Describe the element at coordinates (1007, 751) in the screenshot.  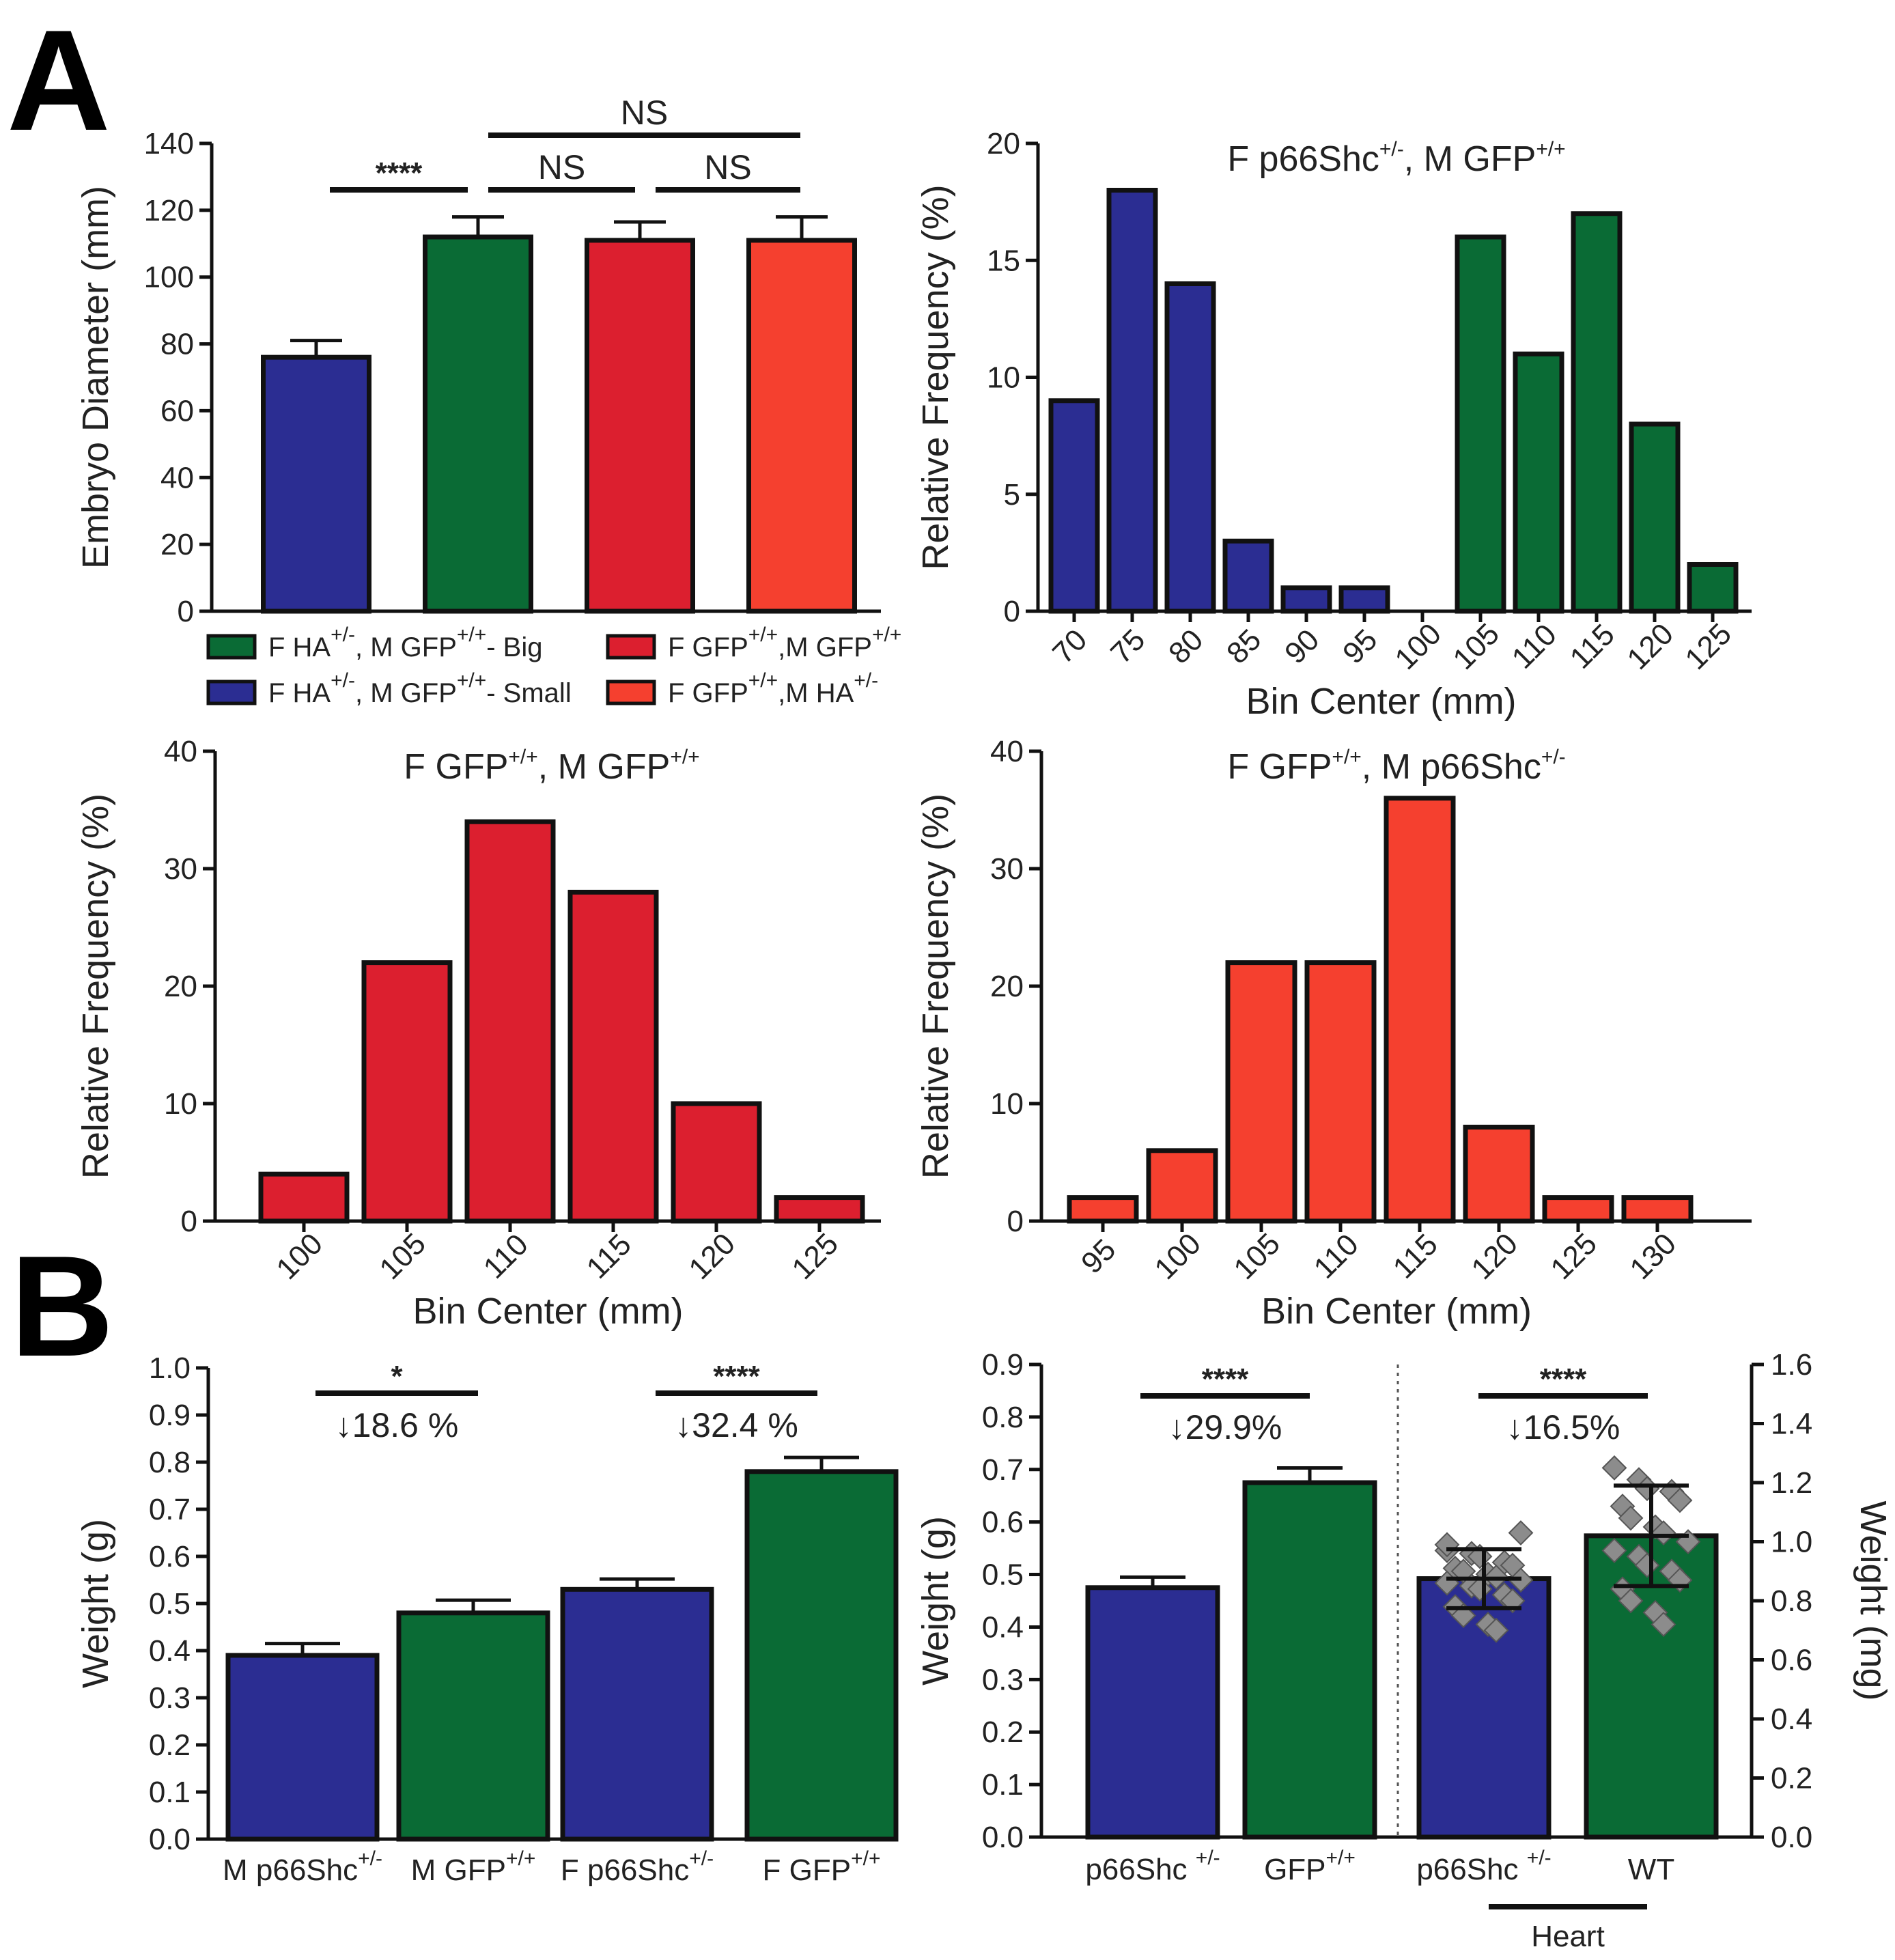
I see `a4-y-tick-label: 40` at that location.